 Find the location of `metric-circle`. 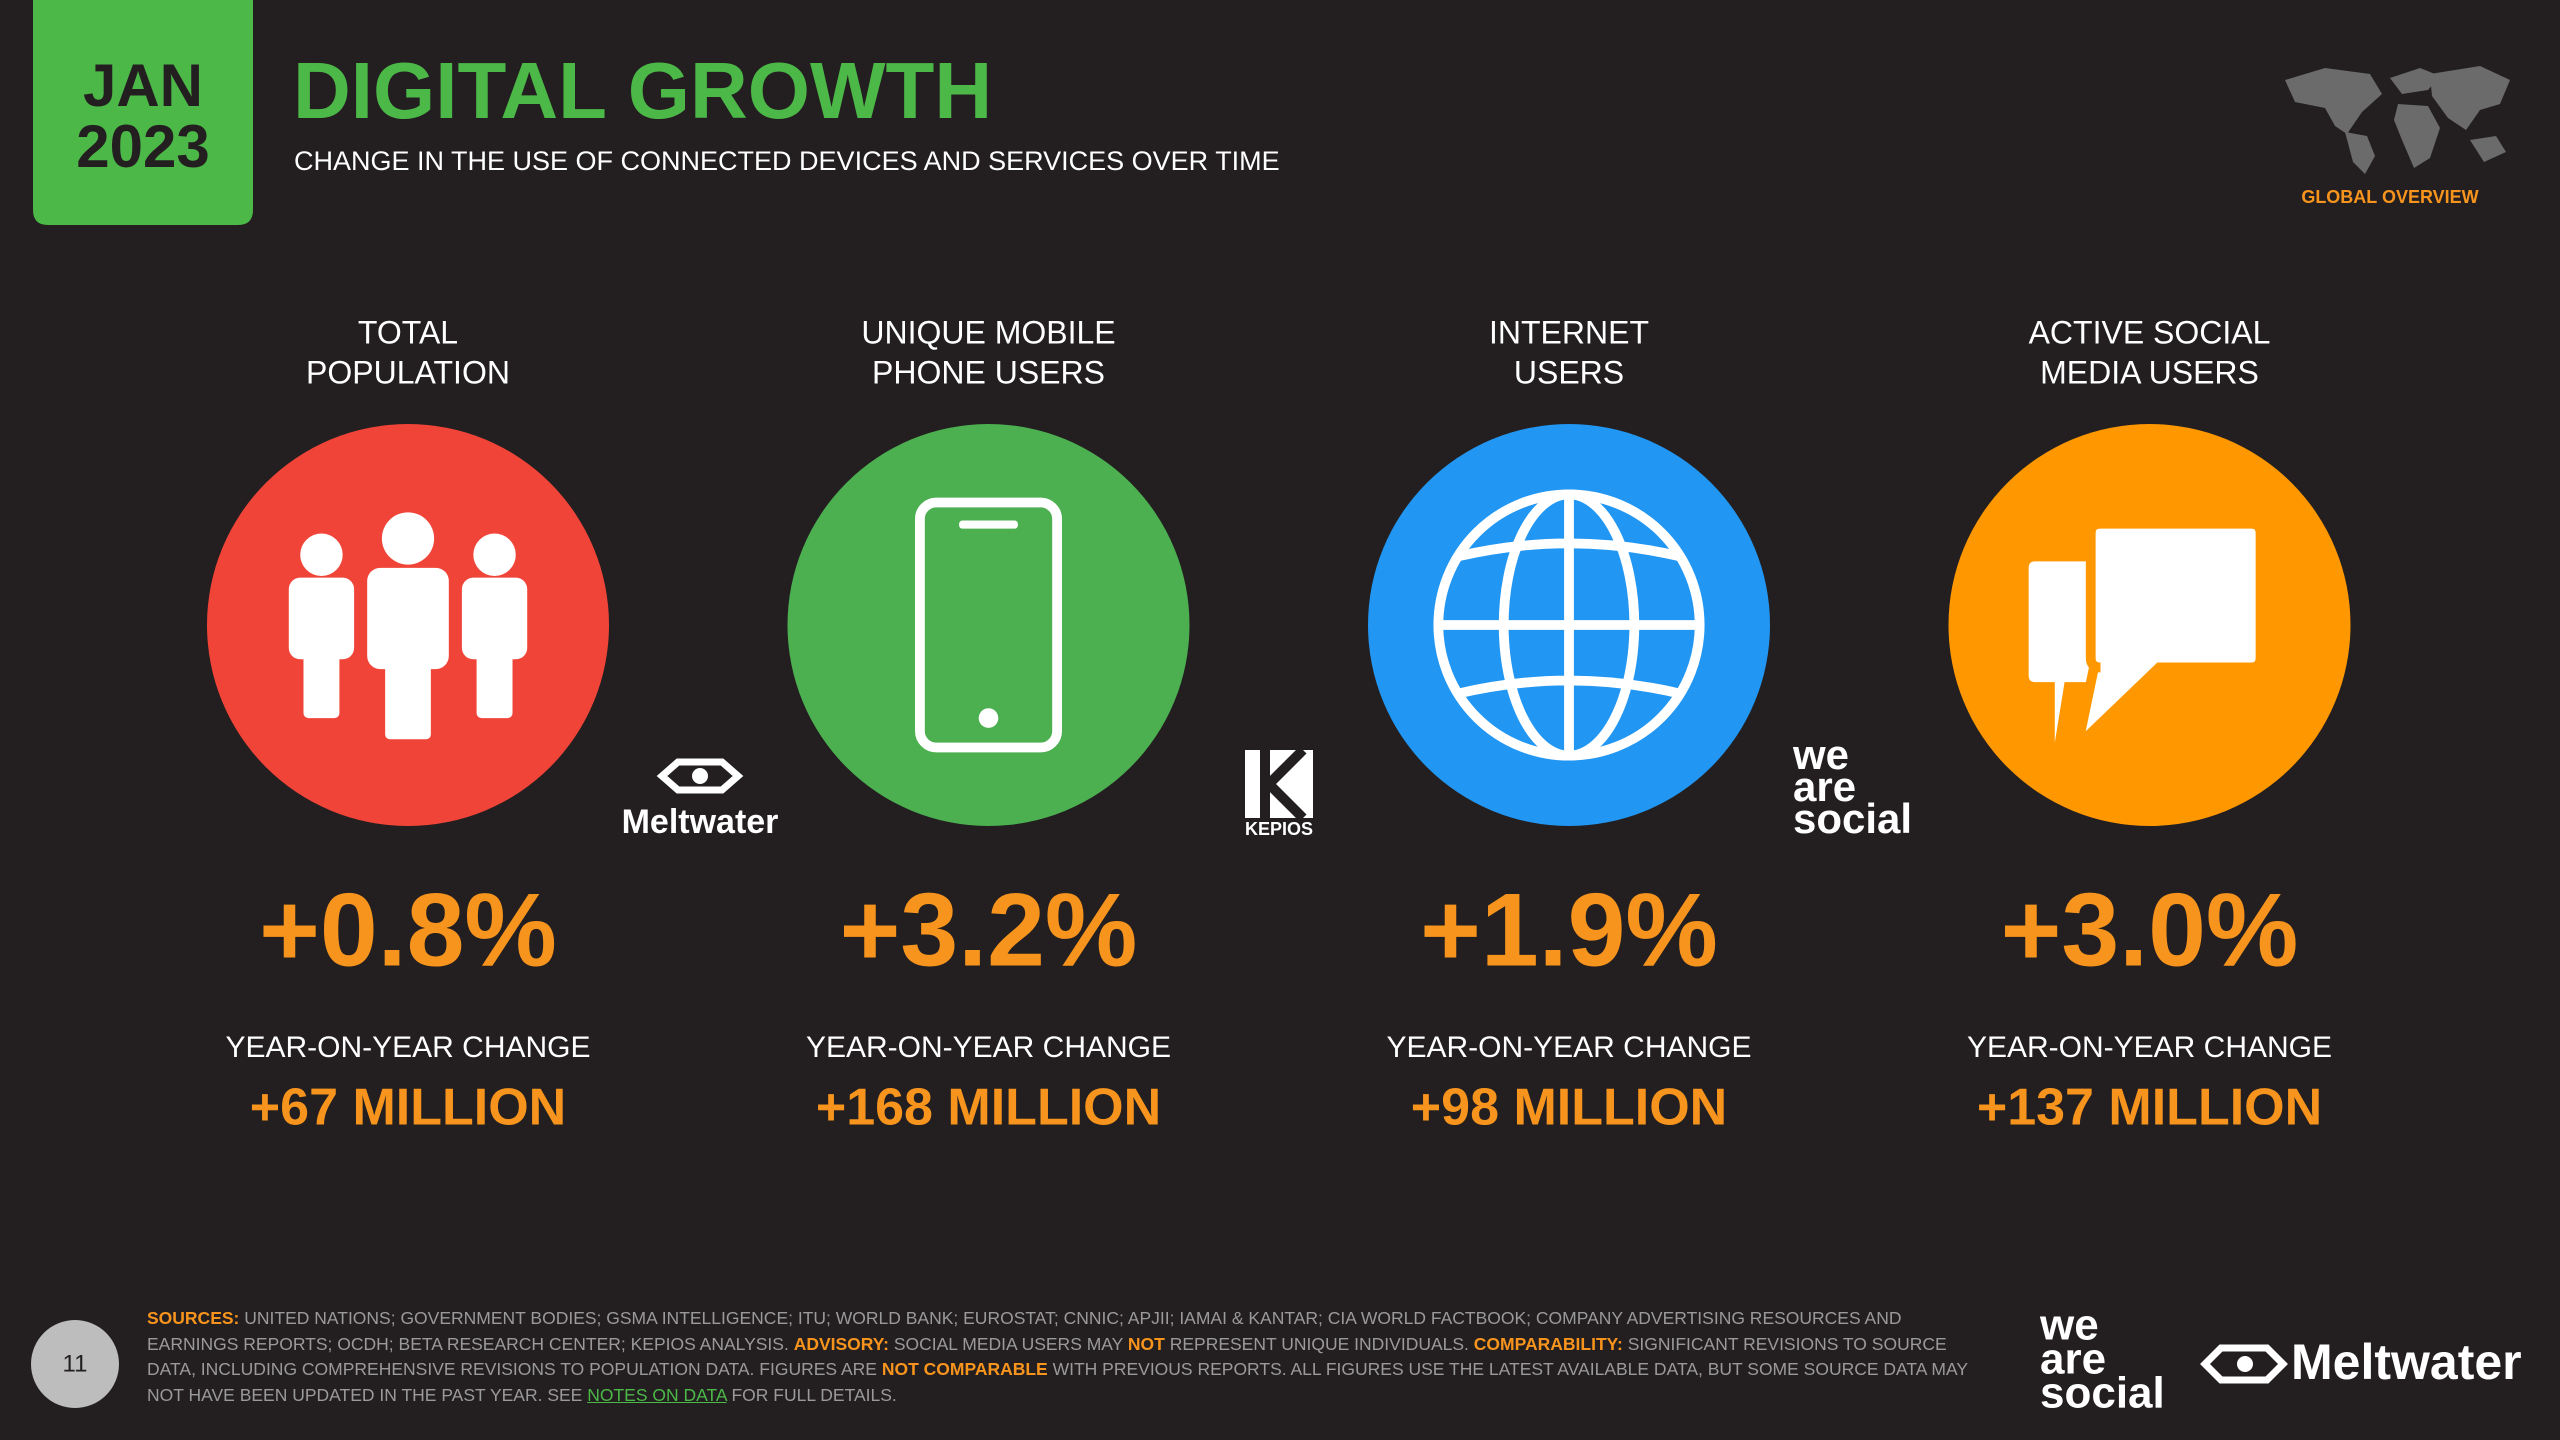

metric-circle is located at coordinates (988, 625).